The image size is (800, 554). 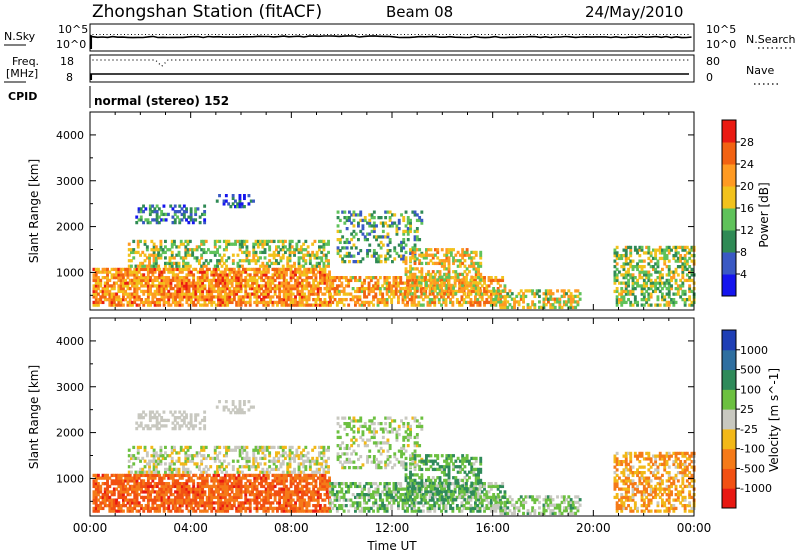 What do you see at coordinates (721, 44) in the screenshot?
I see `nsearch-tick-bottom: 10^0` at bounding box center [721, 44].